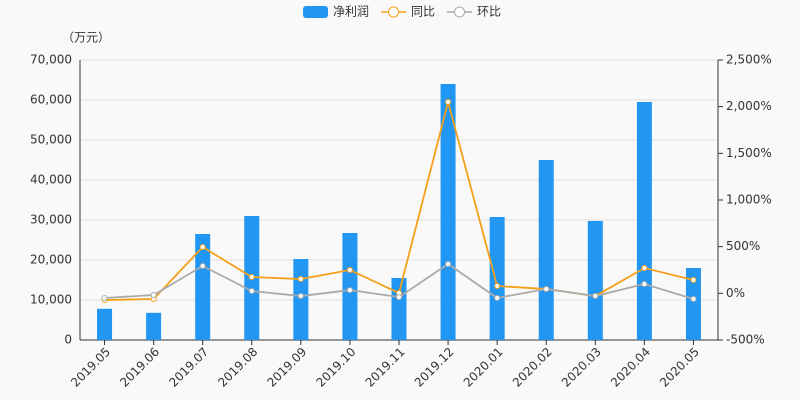 This screenshot has height=400, width=800. I want to click on legend-swatch, so click(315, 12).